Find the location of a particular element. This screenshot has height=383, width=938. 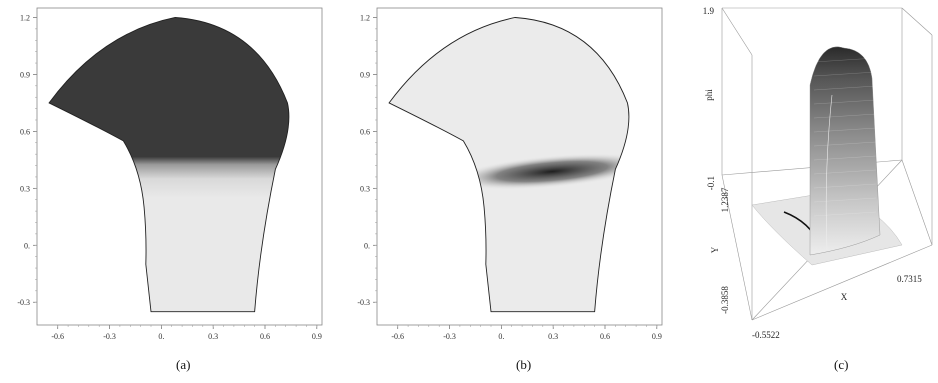

caption-b: (b) is located at coordinates (524, 364).